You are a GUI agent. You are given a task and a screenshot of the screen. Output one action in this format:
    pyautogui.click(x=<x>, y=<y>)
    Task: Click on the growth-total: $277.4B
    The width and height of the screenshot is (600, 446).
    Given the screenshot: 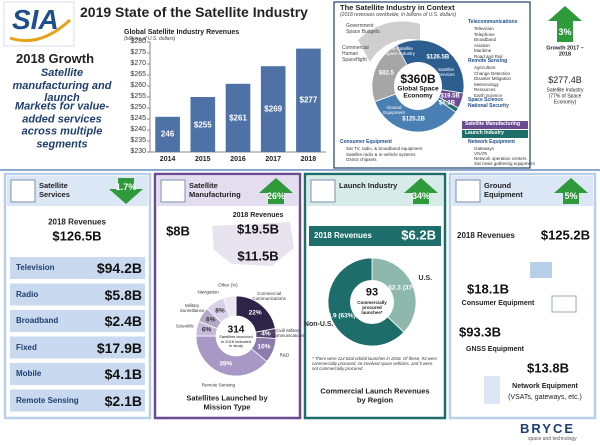 What is the action you would take?
    pyautogui.click(x=565, y=79)
    